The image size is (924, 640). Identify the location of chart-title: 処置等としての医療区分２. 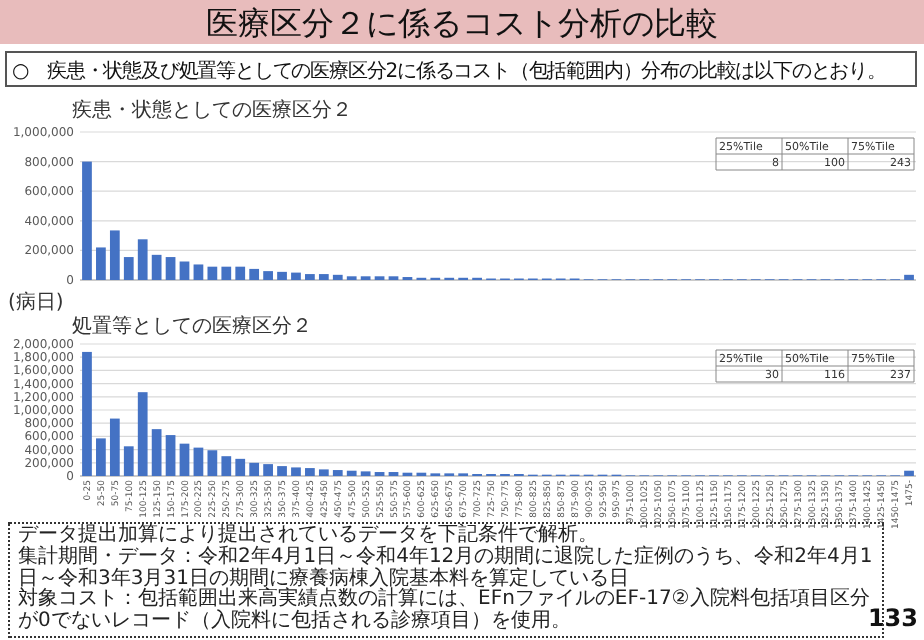
(192, 326).